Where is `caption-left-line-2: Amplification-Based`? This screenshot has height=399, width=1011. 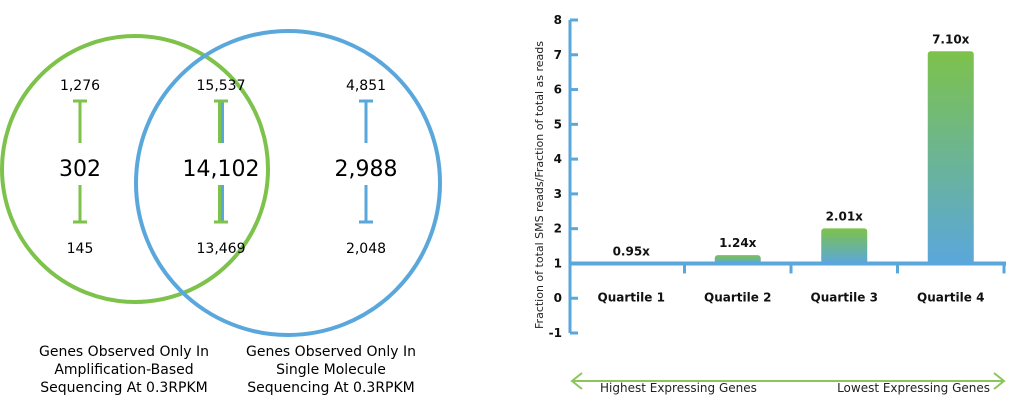
caption-left-line-2: Amplification-Based is located at coordinates (123, 370).